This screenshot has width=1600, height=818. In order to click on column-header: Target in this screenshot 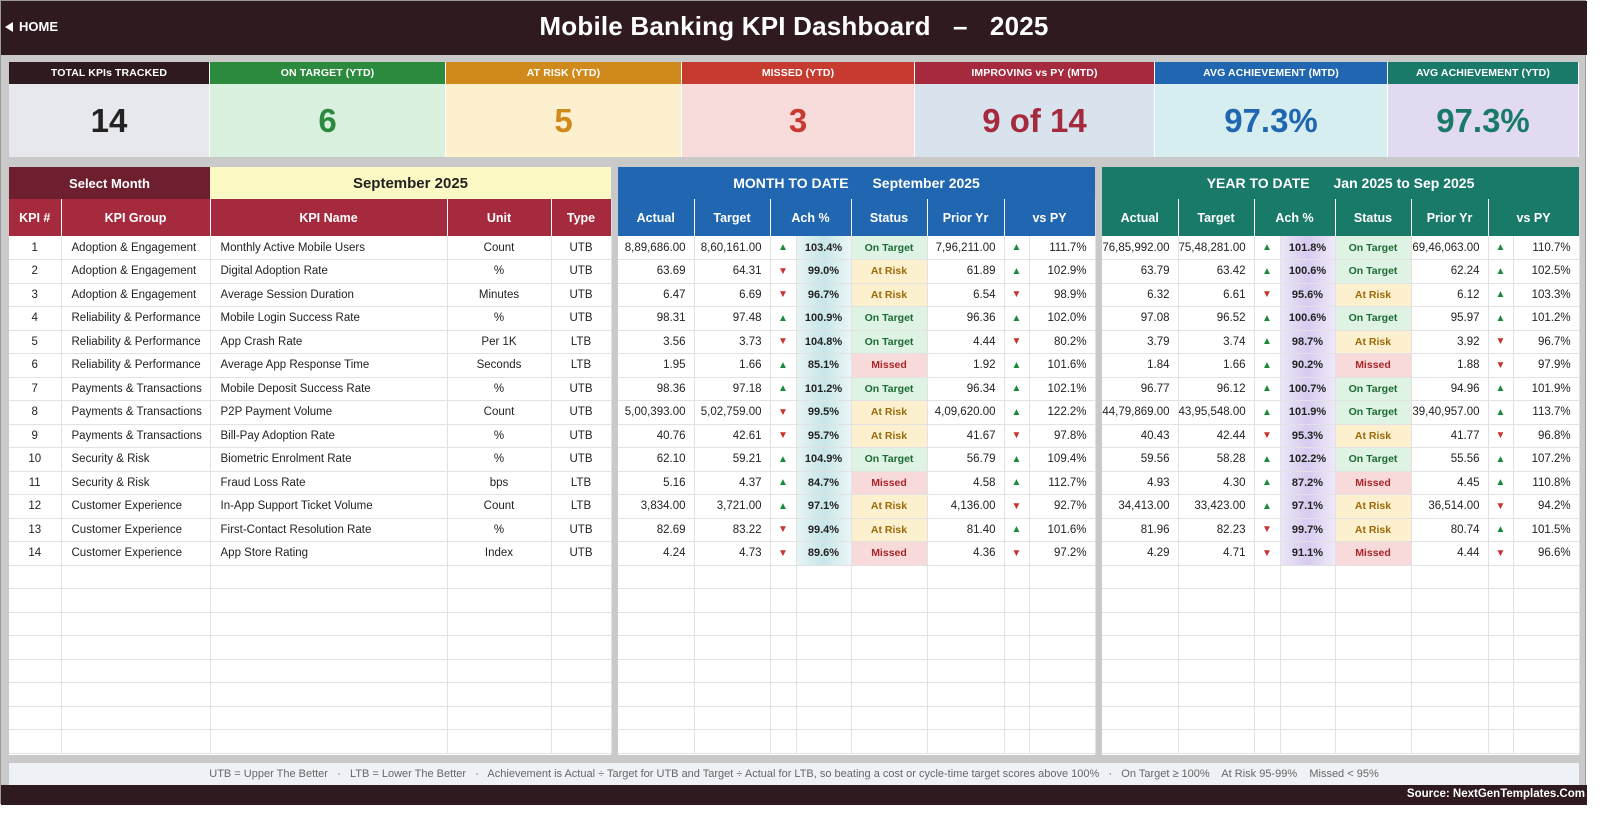, I will do `click(732, 217)`.